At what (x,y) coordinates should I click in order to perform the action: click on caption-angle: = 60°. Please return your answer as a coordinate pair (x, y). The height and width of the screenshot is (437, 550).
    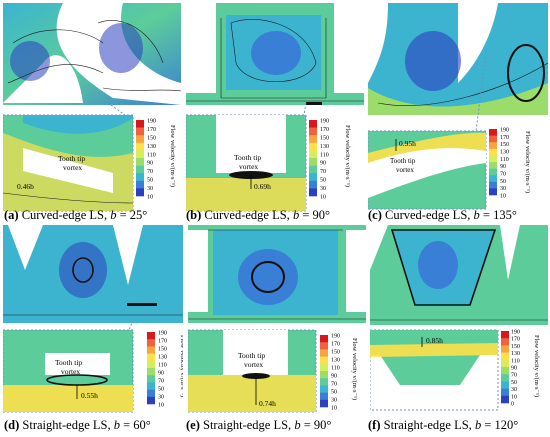
    Looking at the image, I should click on (135, 425).